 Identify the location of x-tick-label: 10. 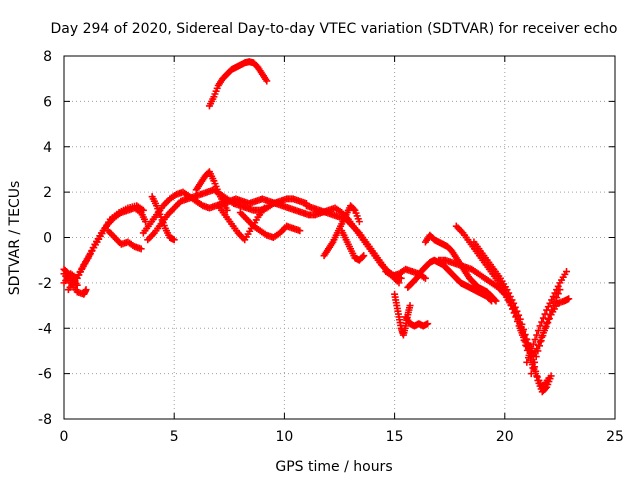
(284, 437).